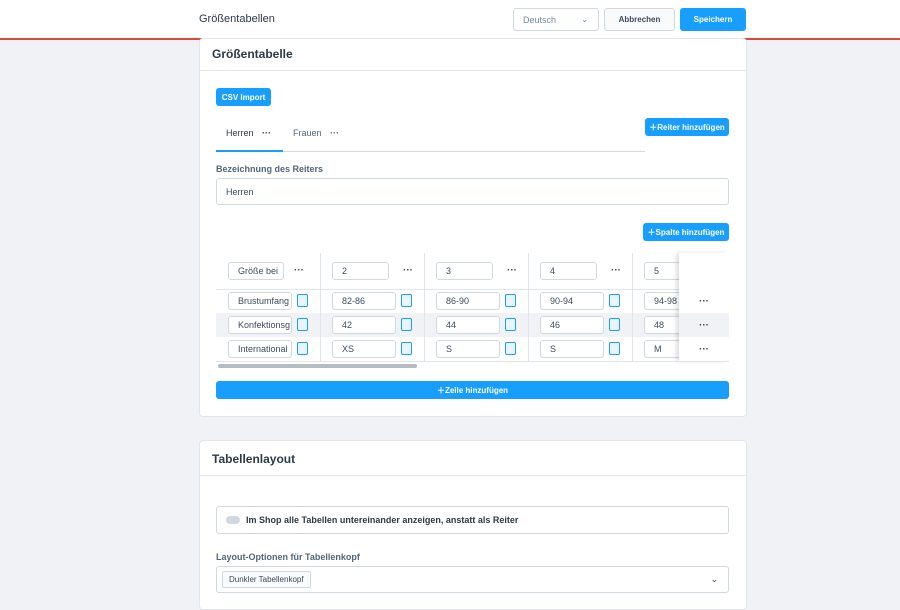 The height and width of the screenshot is (610, 900). I want to click on cell-input: XS, so click(364, 349).